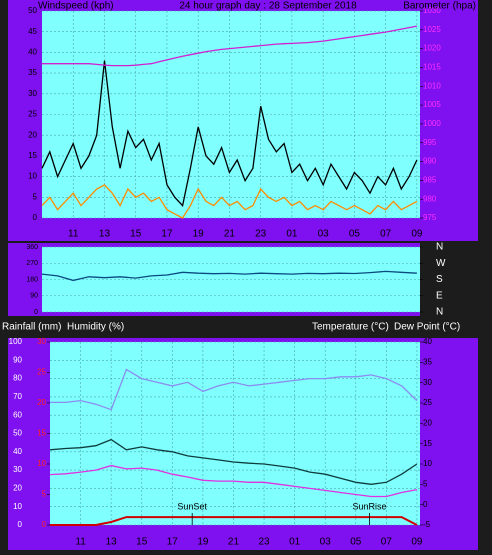 This screenshot has height=555, width=492. I want to click on chart-title: 24 hour graph day : 28 September 2018, so click(268, 6).